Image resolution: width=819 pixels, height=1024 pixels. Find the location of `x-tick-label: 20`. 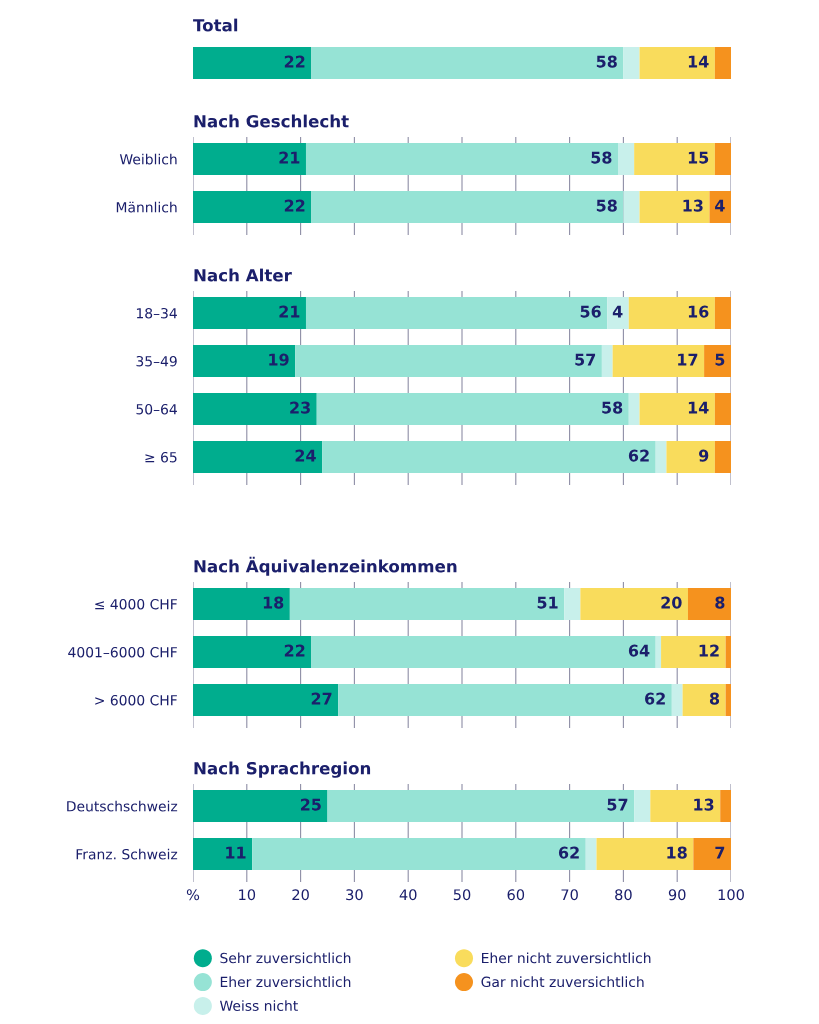

x-tick-label: 20 is located at coordinates (300, 895).